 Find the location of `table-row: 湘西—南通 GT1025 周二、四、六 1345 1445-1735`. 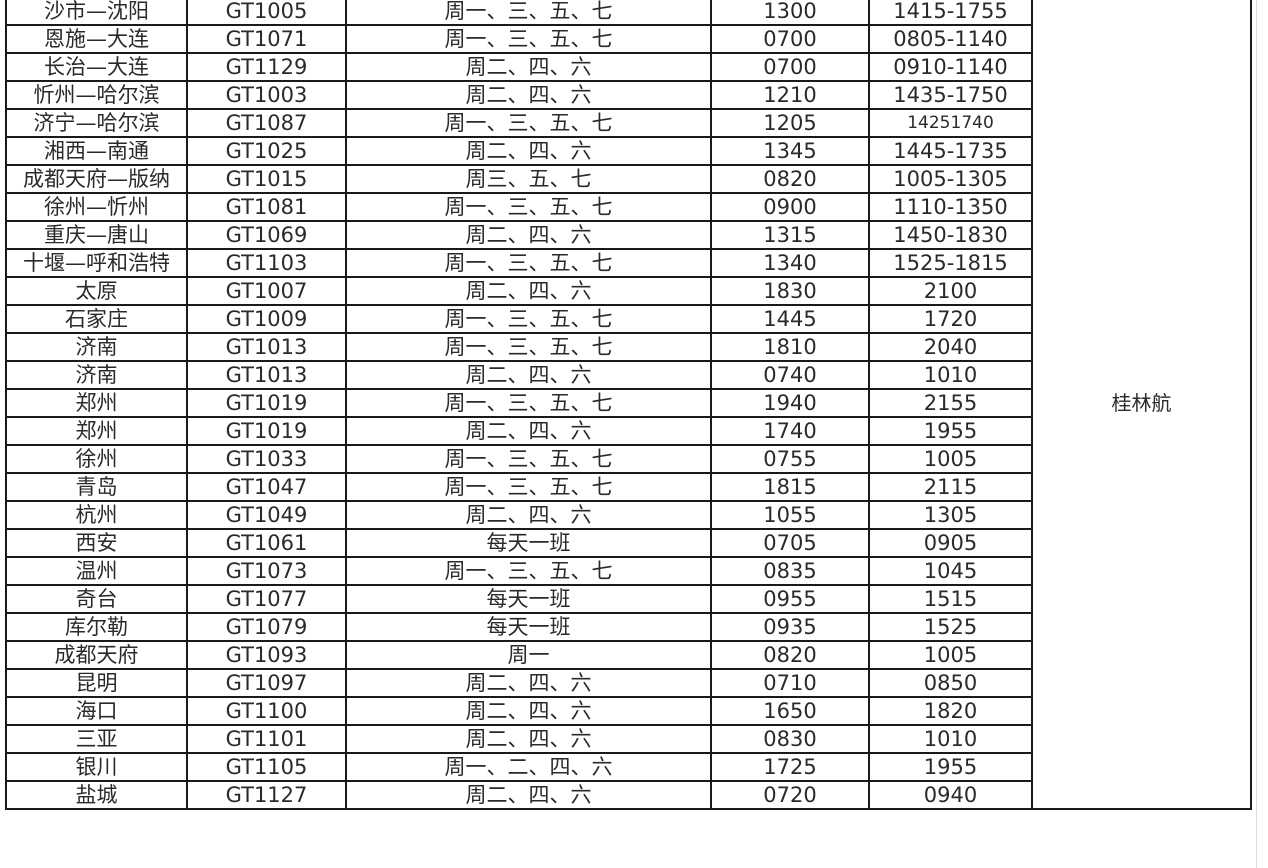

table-row: 湘西—南通 GT1025 周二、四、六 1345 1445-1735 is located at coordinates (628, 151).